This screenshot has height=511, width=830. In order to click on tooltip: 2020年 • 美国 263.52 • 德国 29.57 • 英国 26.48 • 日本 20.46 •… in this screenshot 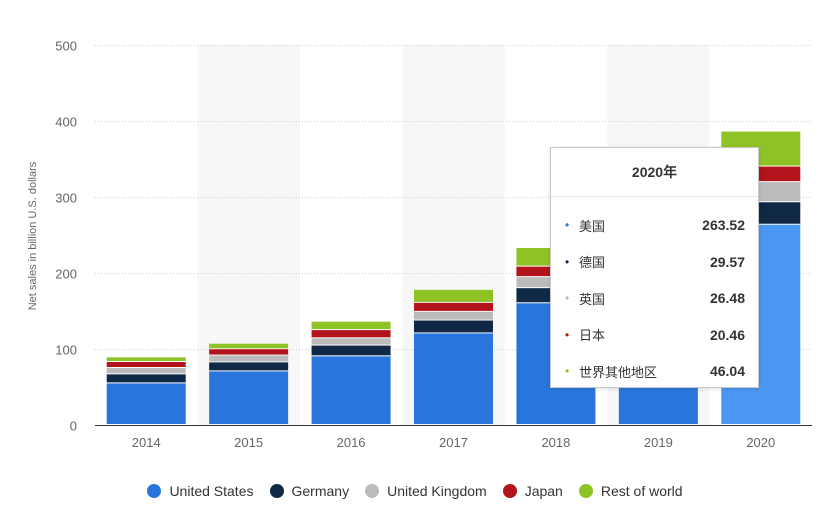, I will do `click(654, 267)`.